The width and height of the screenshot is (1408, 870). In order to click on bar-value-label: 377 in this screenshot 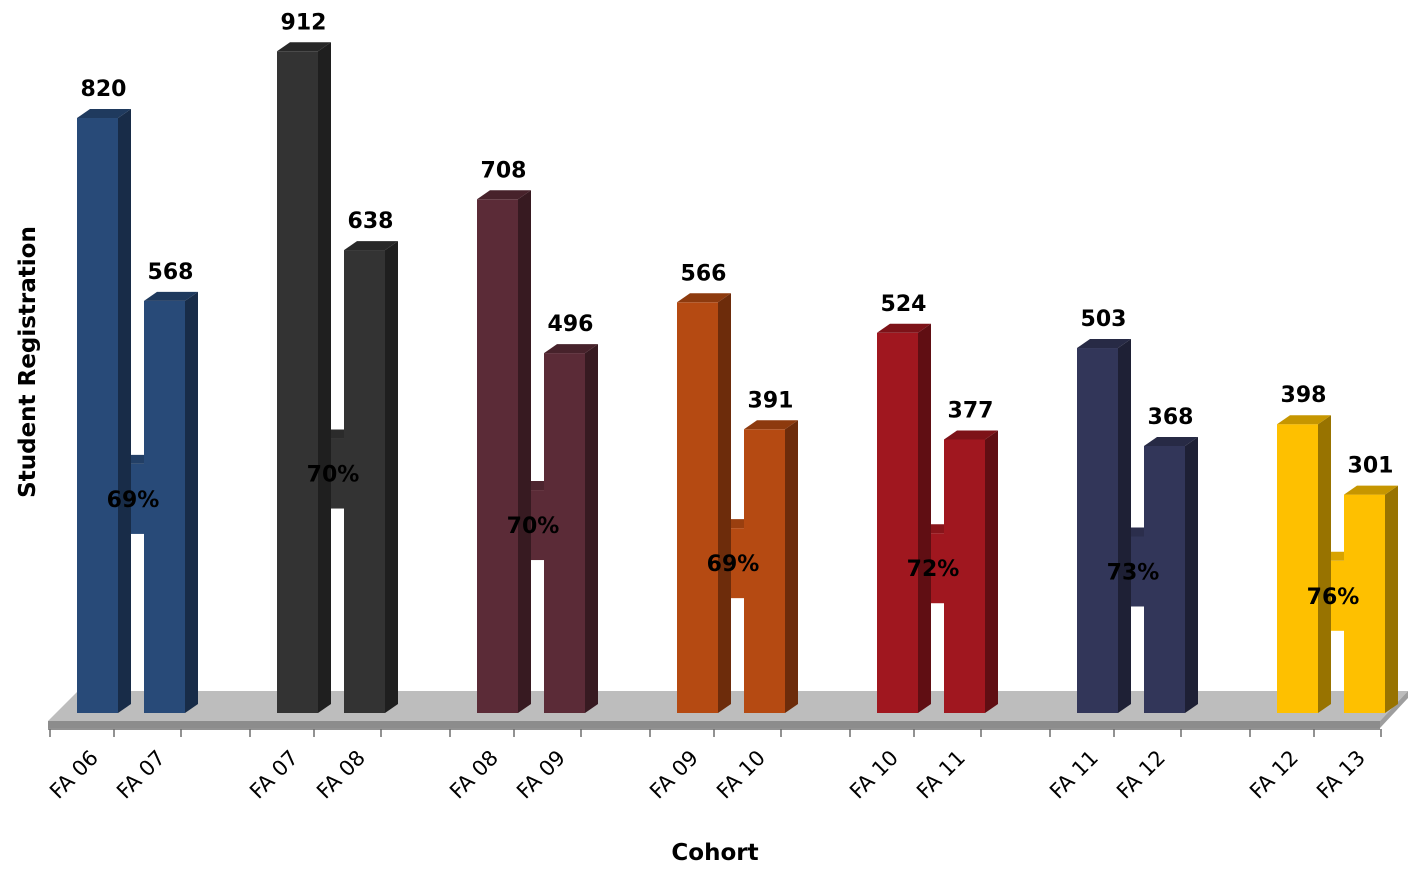, I will do `click(971, 410)`.